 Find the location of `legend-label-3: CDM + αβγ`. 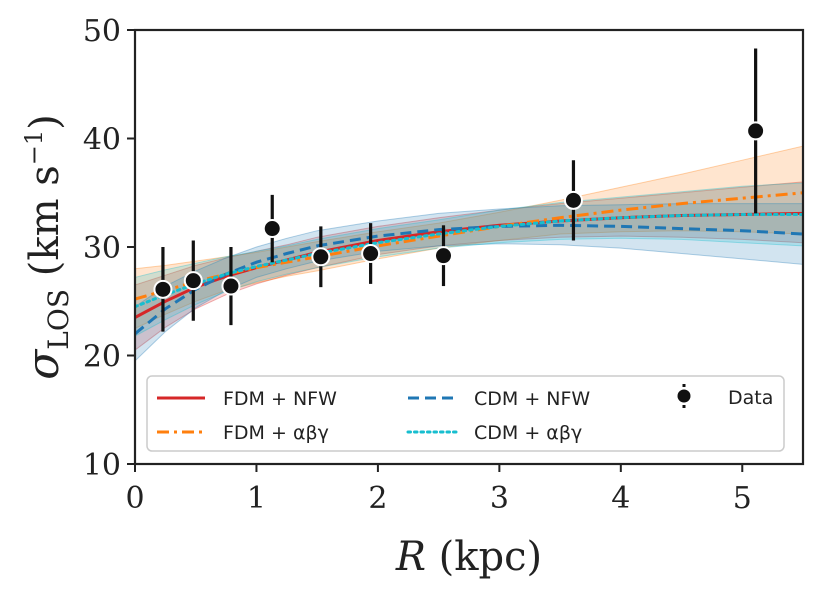

legend-label-3: CDM + αβγ is located at coordinates (528, 433).